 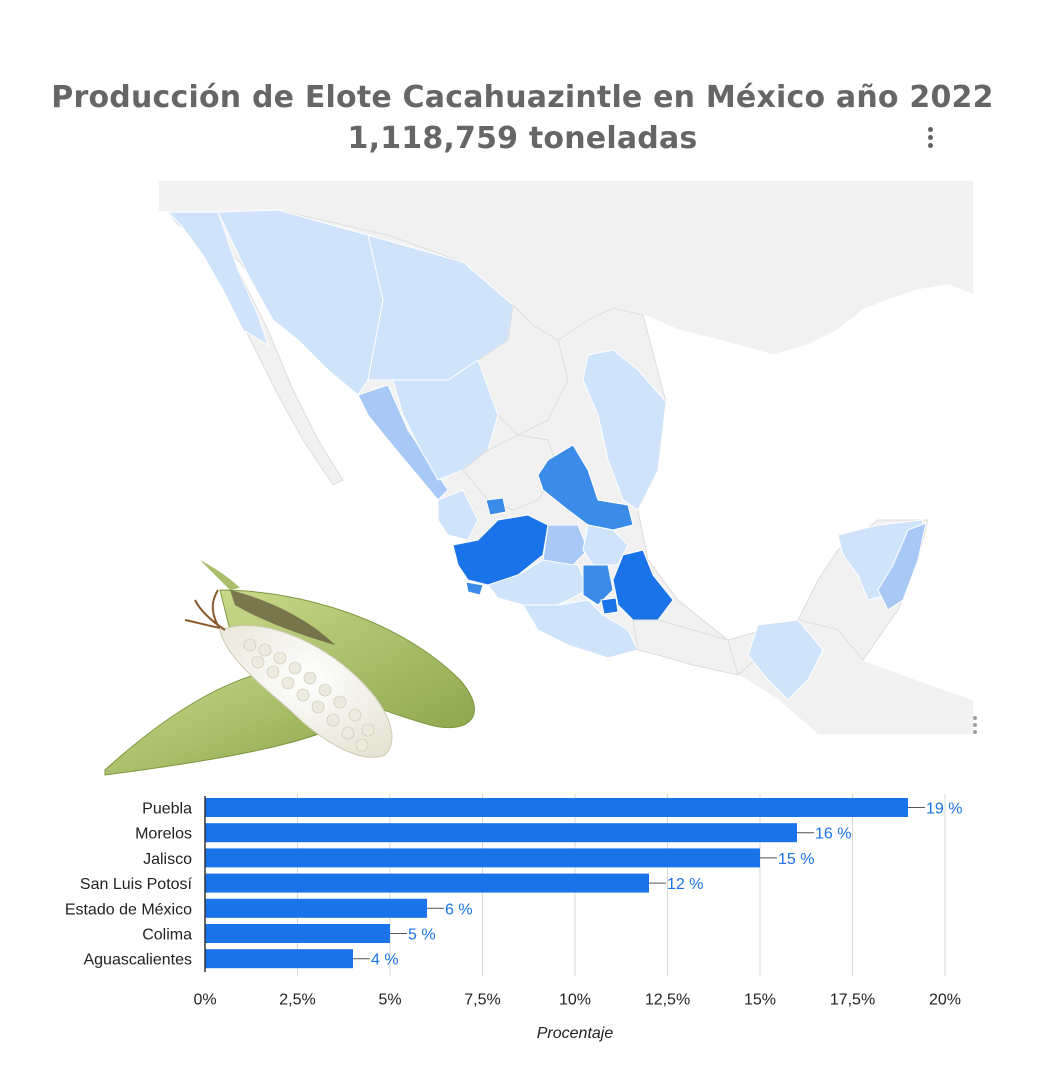 I want to click on data-label: 16 %, so click(x=833, y=834).